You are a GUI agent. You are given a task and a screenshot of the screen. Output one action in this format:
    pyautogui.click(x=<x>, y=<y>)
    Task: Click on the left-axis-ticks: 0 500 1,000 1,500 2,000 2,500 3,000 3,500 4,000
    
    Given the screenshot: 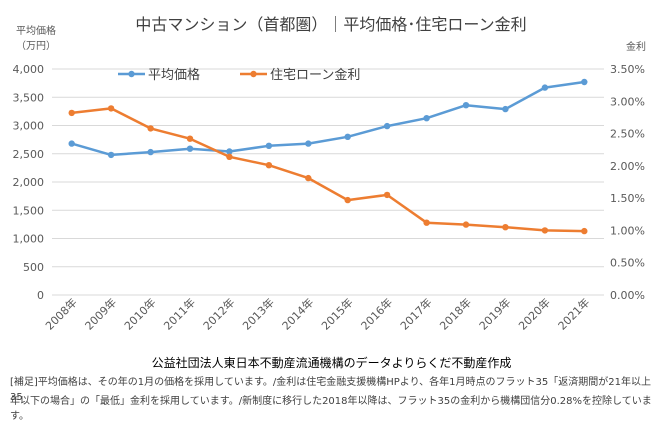 What is the action you would take?
    pyautogui.click(x=29, y=182)
    